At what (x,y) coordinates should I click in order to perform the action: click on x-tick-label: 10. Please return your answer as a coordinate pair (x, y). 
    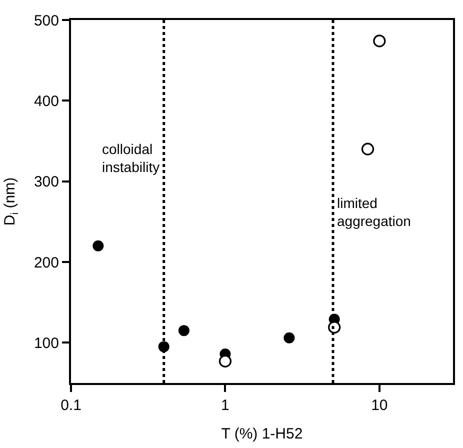
    Looking at the image, I should click on (379, 405).